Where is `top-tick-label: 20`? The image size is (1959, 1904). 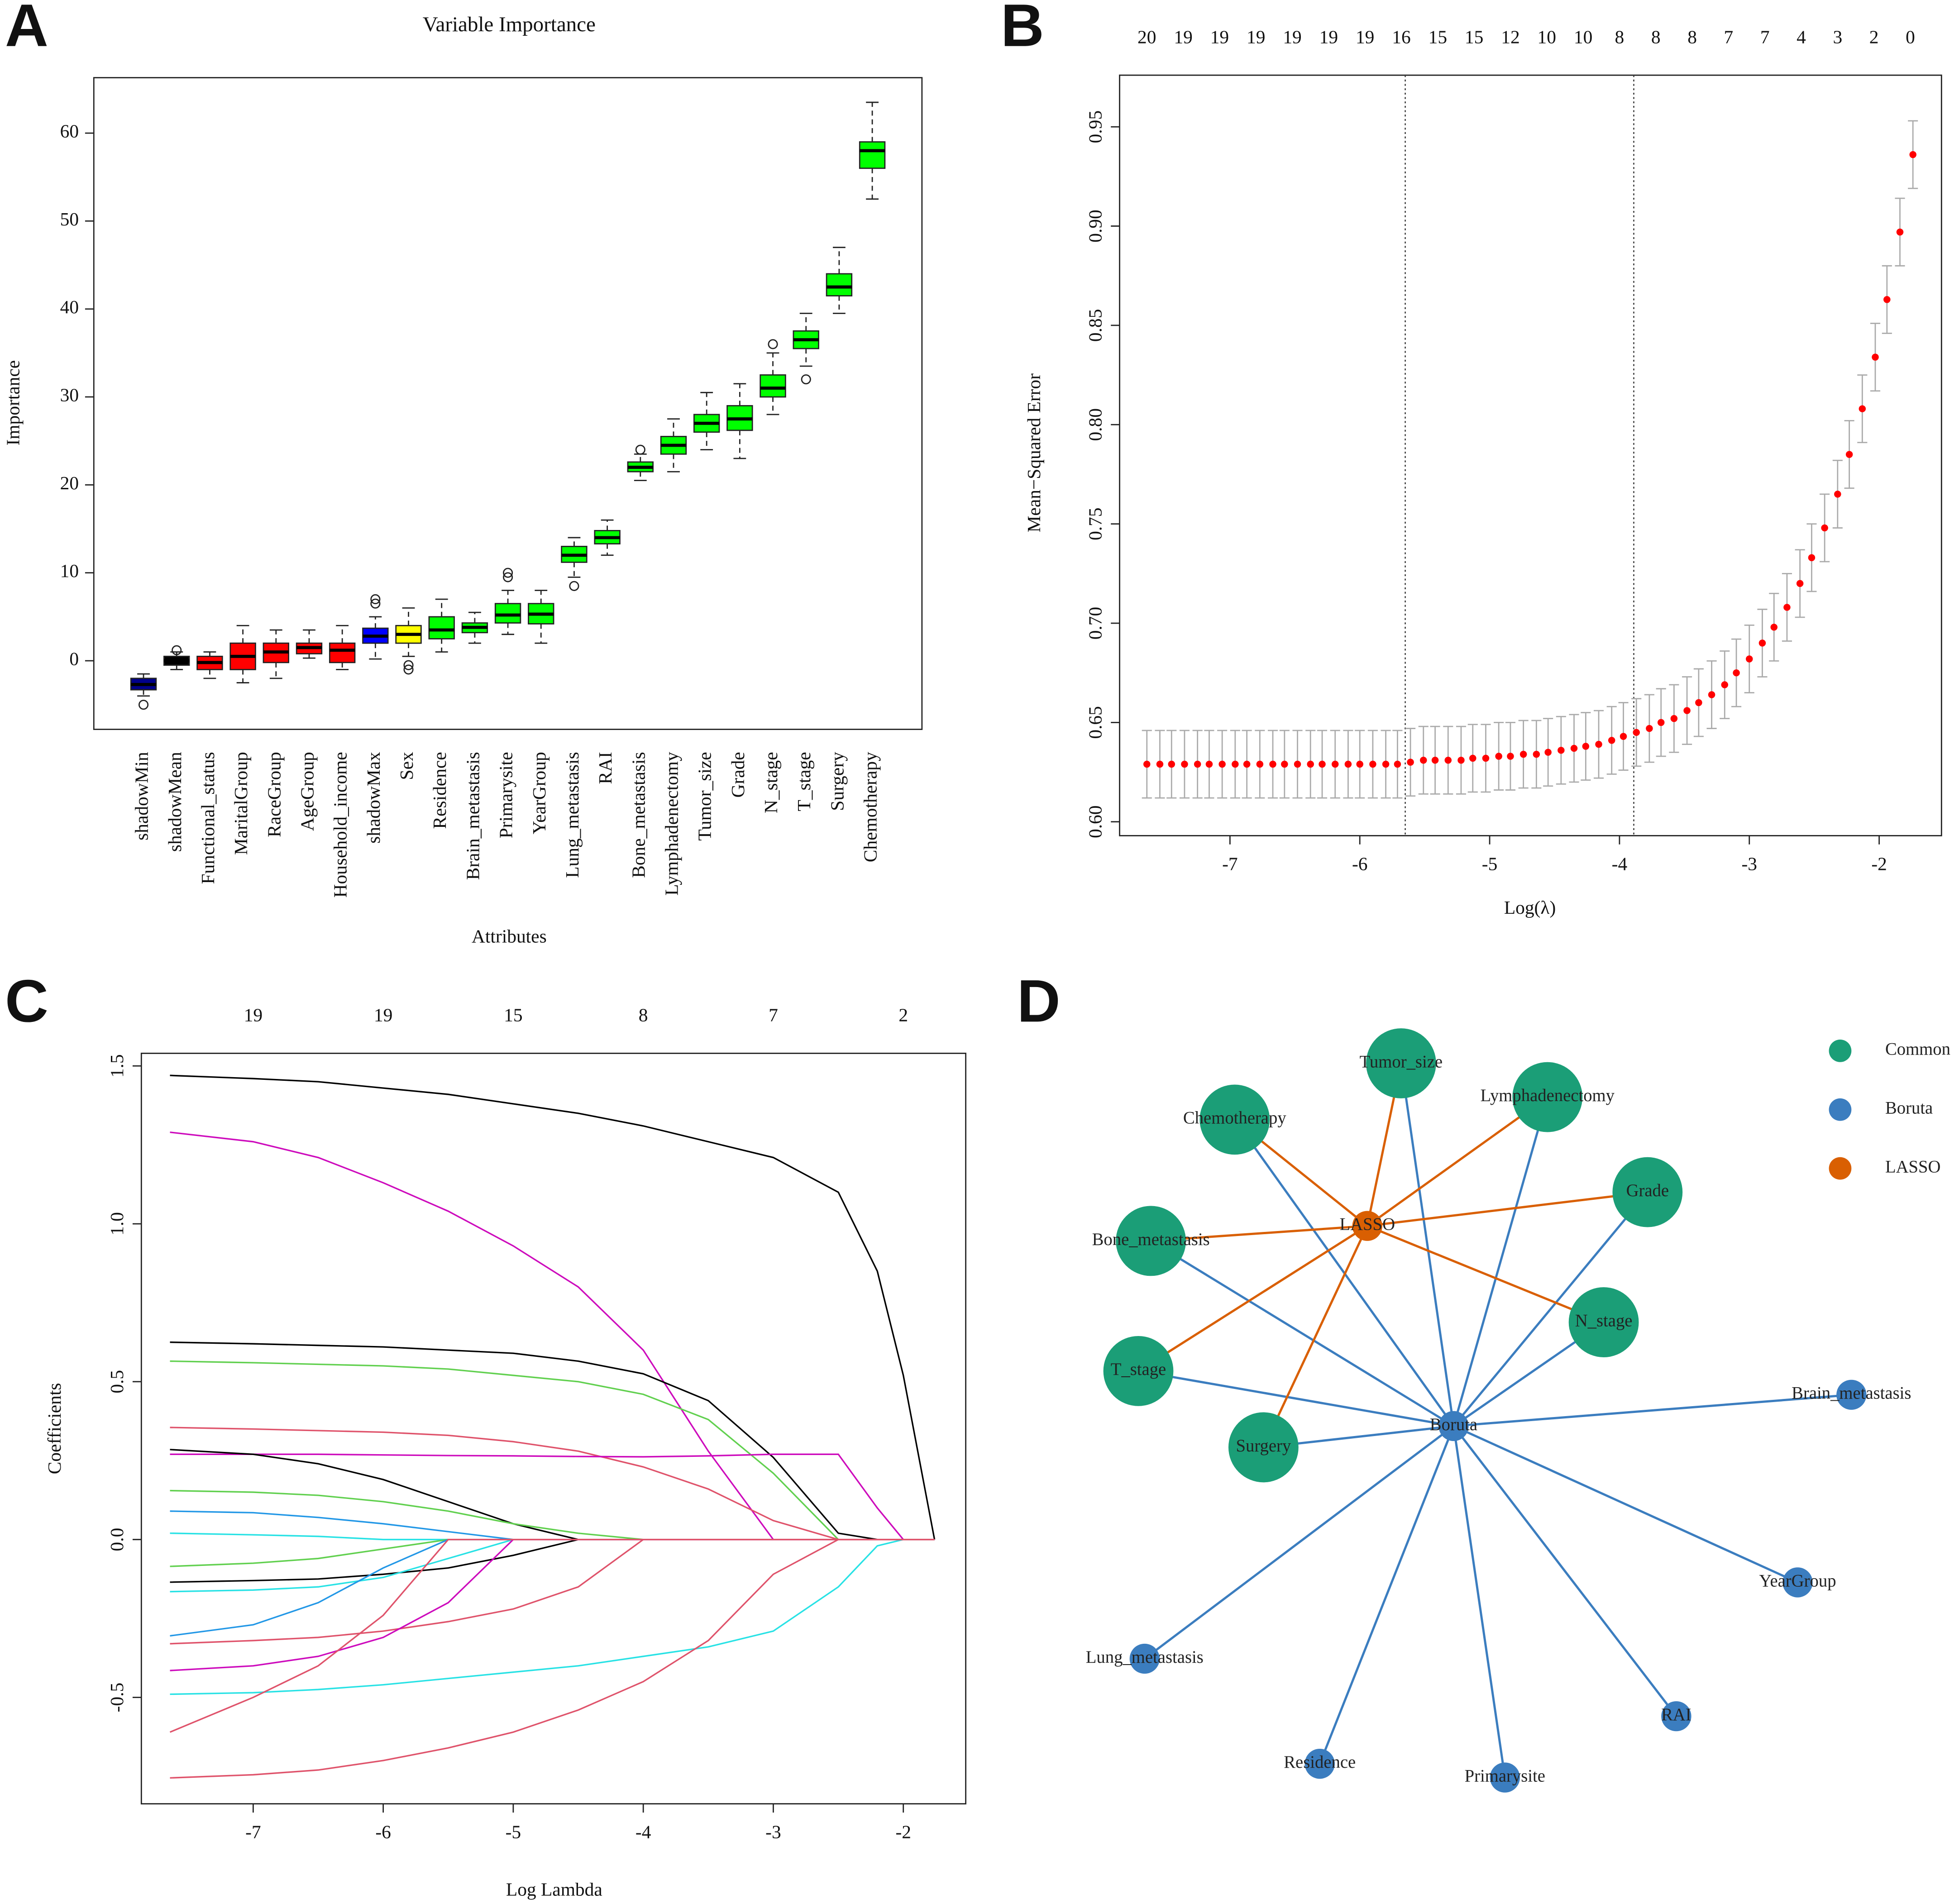 top-tick-label: 20 is located at coordinates (1146, 36).